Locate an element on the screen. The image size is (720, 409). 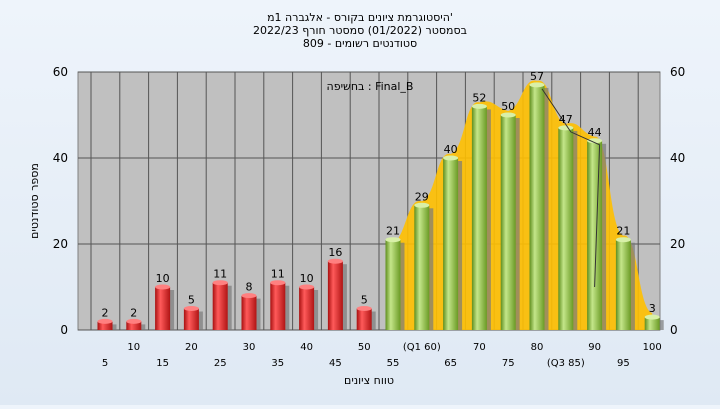
y-tick-label-right: 0 is located at coordinates (674, 330).